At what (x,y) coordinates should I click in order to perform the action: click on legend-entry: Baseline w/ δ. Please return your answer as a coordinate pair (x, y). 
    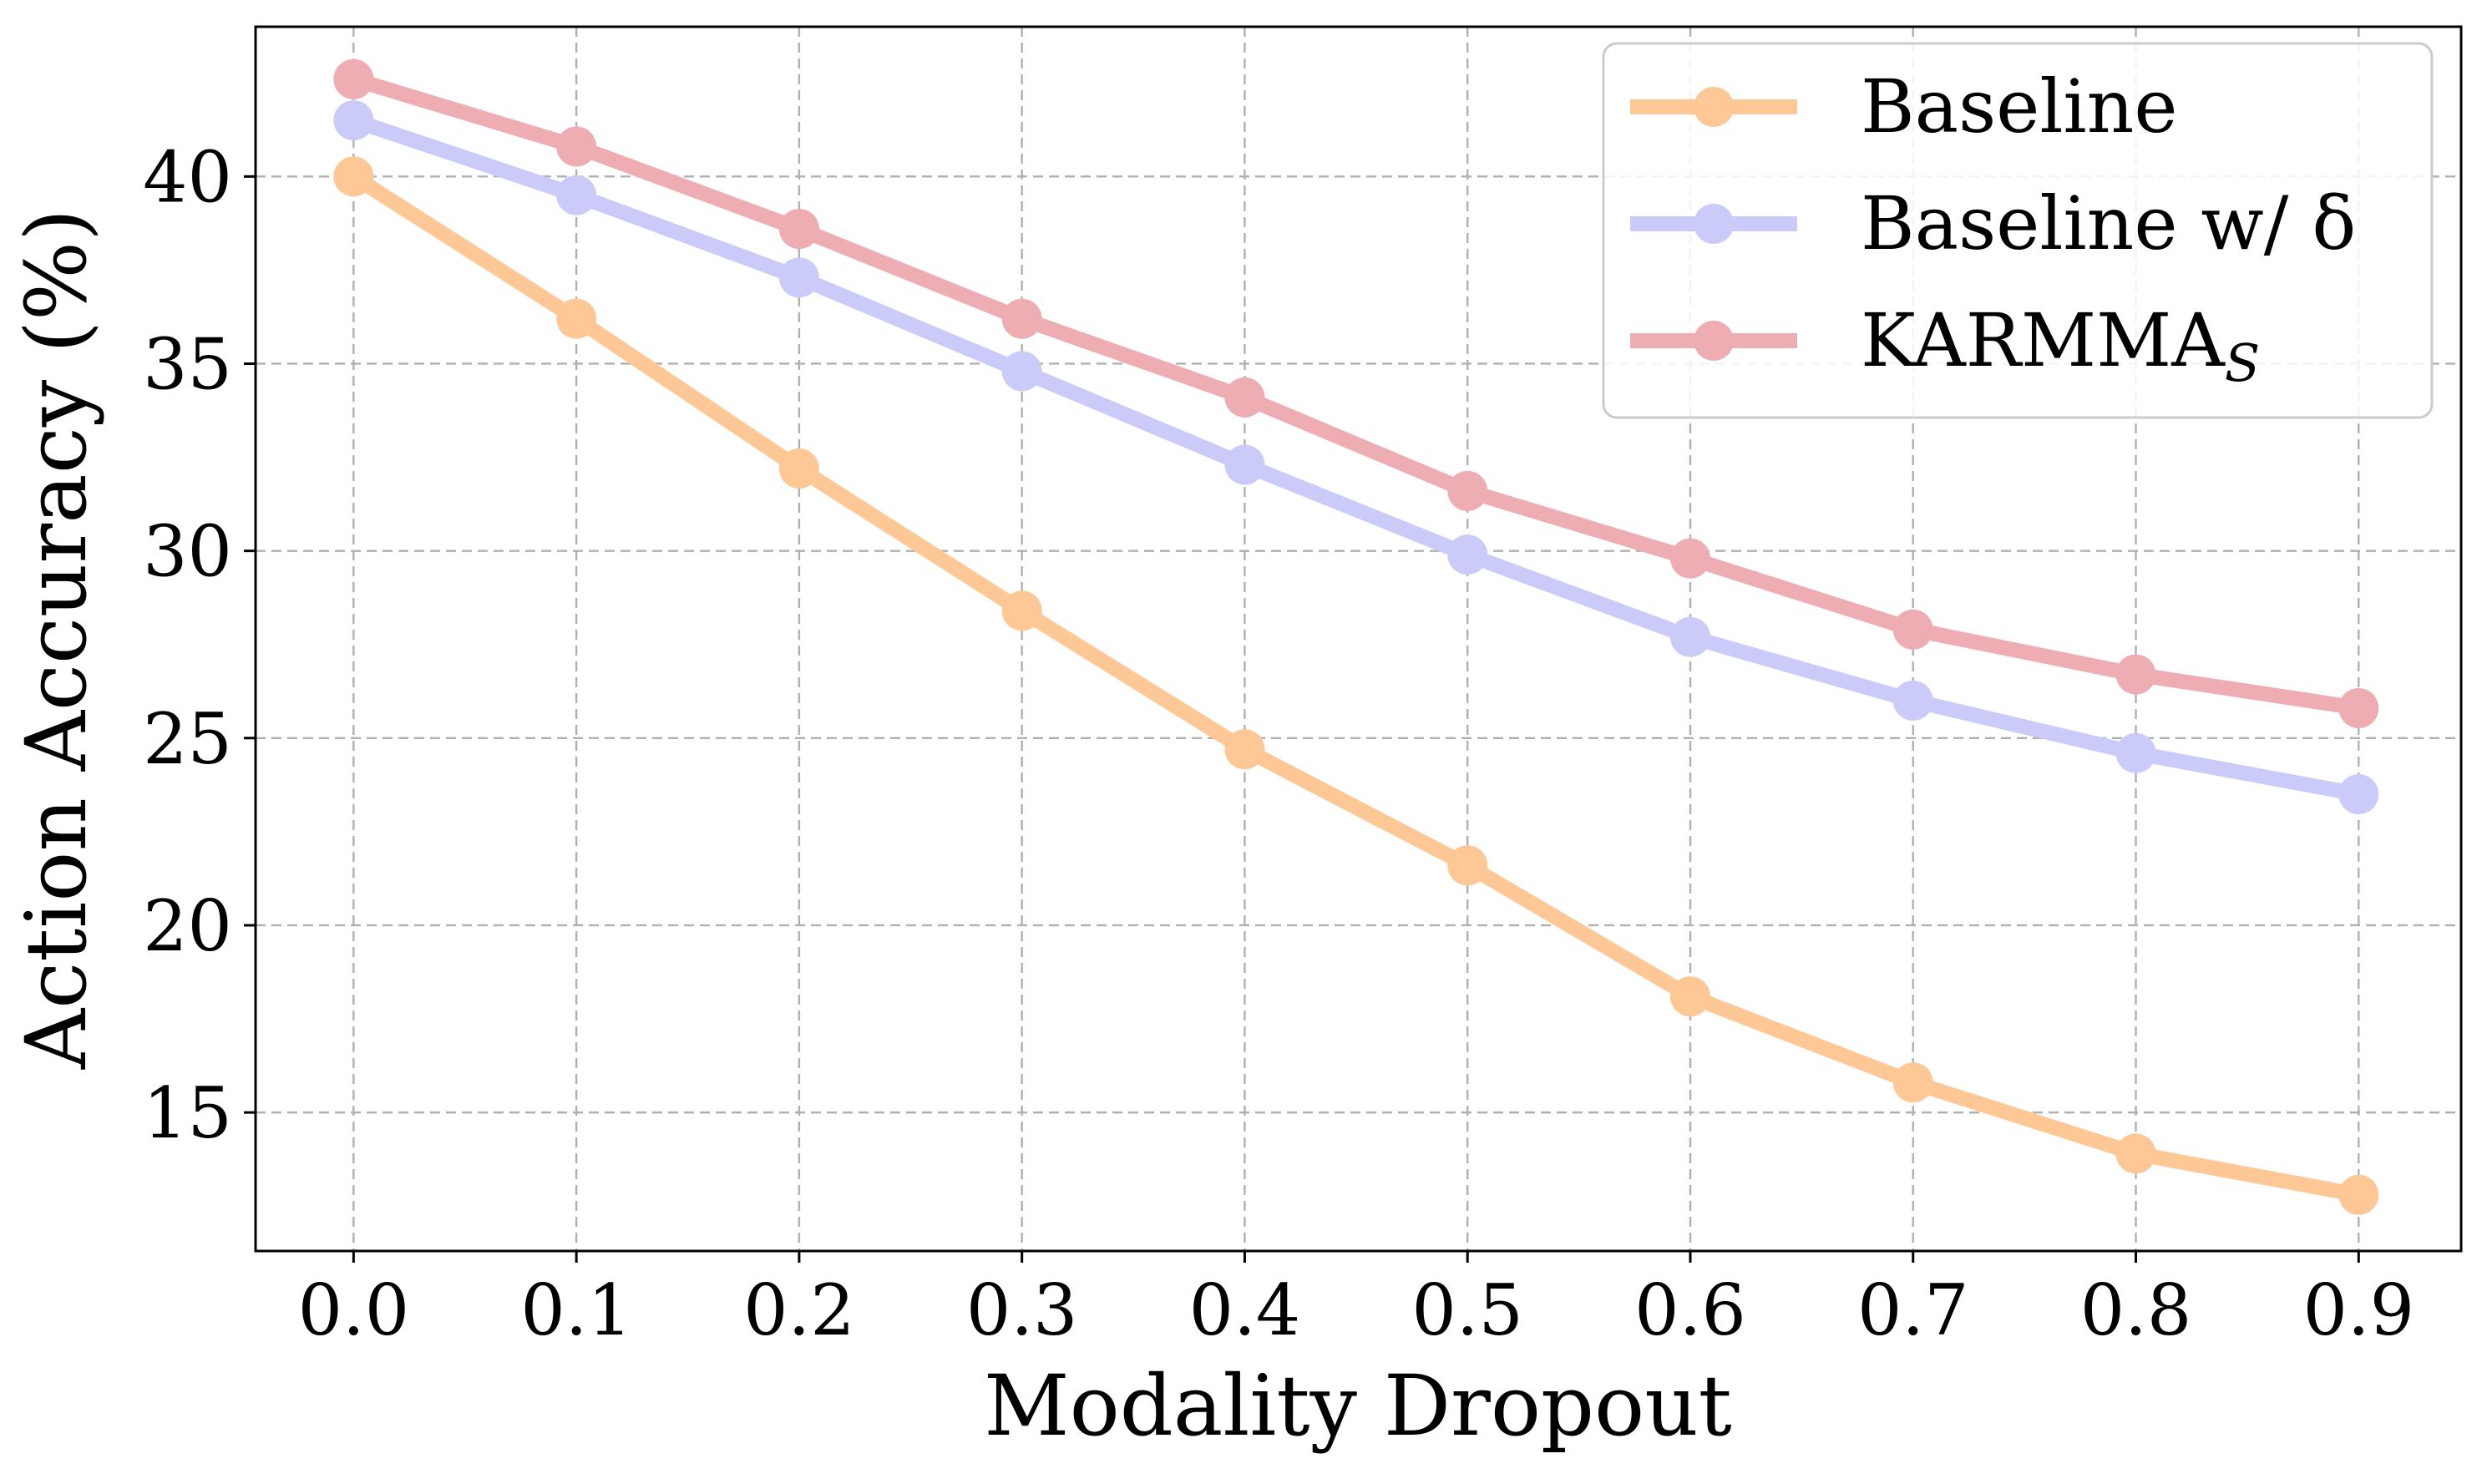
    Looking at the image, I should click on (1993, 223).